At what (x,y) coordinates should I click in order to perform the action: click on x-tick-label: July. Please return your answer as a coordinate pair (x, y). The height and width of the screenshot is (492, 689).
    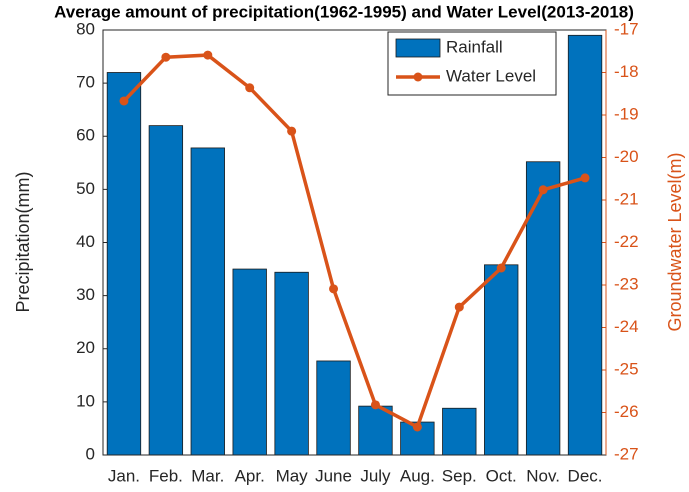
    Looking at the image, I should click on (375, 475).